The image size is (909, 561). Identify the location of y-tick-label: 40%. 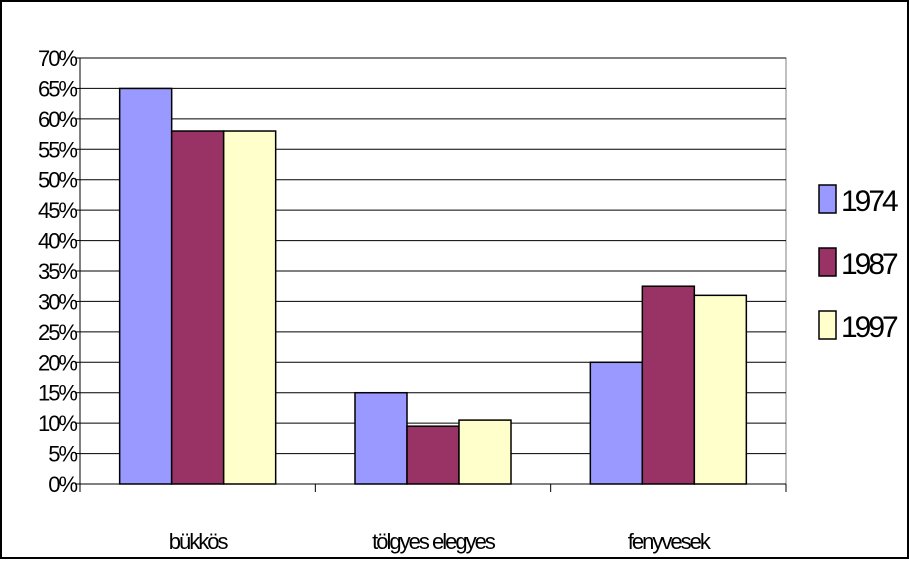
(57, 241).